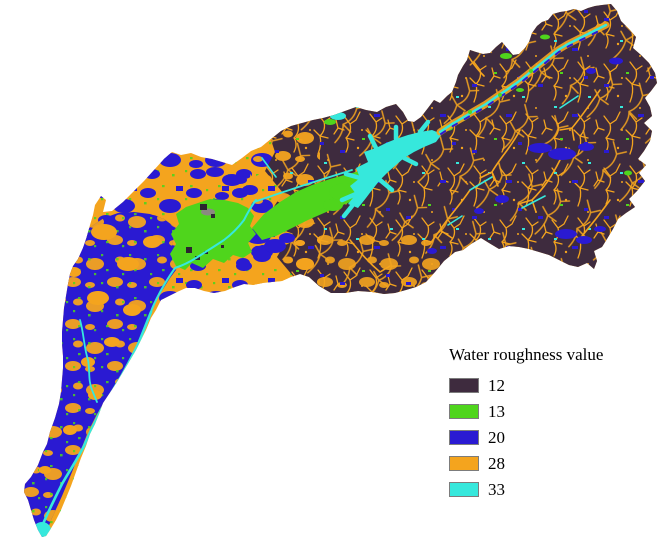  I want to click on legend-item: 20, so click(526, 437).